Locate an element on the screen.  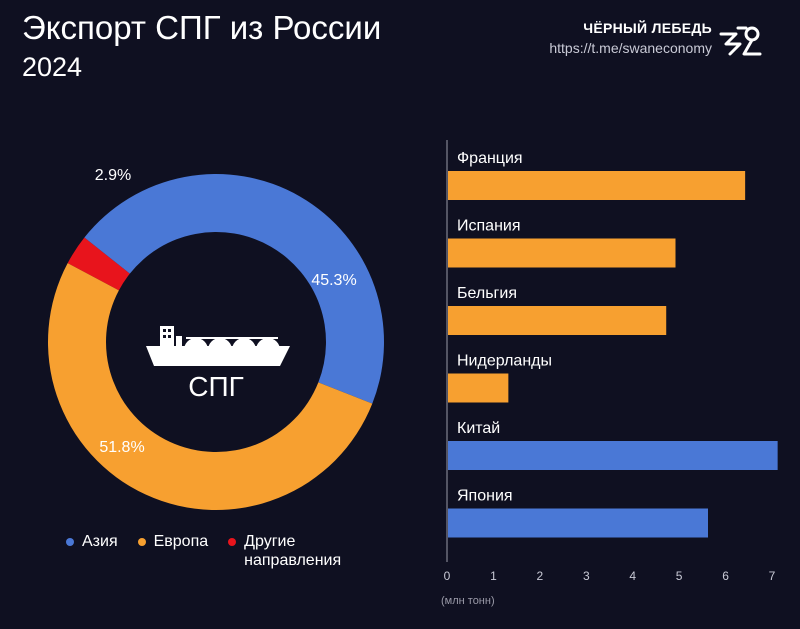
chart-legend: Азия Европа Другие направления is located at coordinates (225, 551).